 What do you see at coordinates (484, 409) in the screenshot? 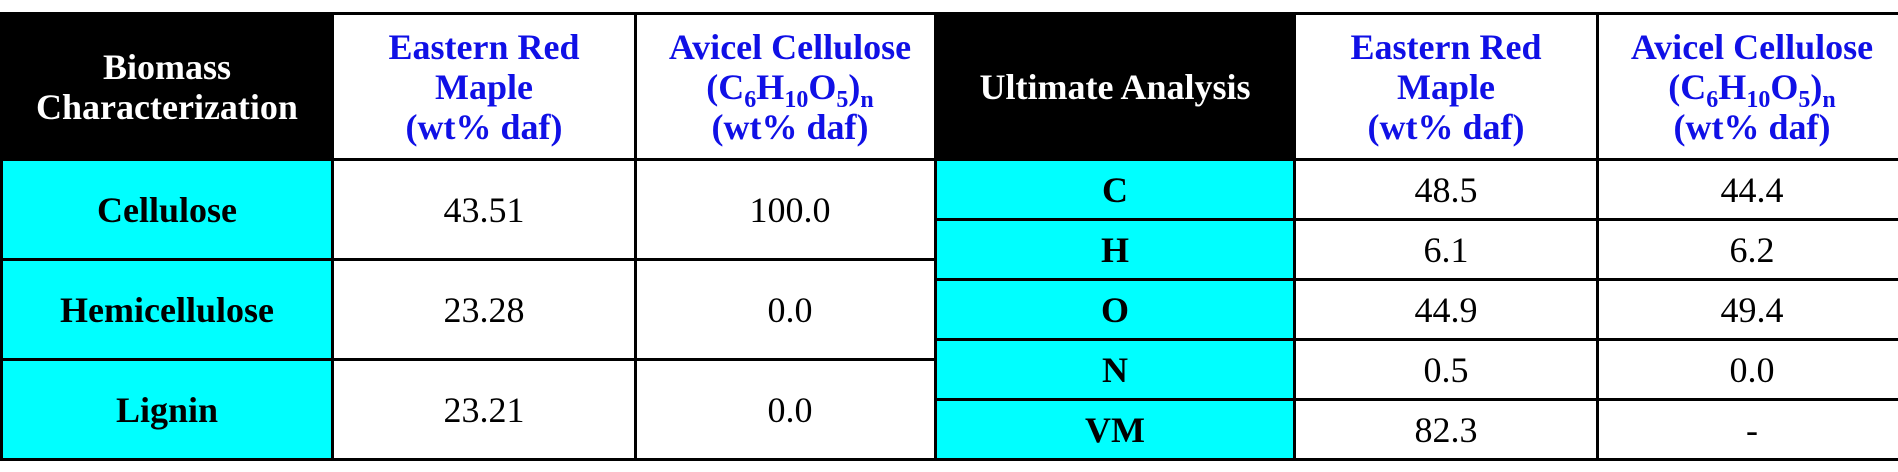
I see `table-cell: 23.21` at bounding box center [484, 409].